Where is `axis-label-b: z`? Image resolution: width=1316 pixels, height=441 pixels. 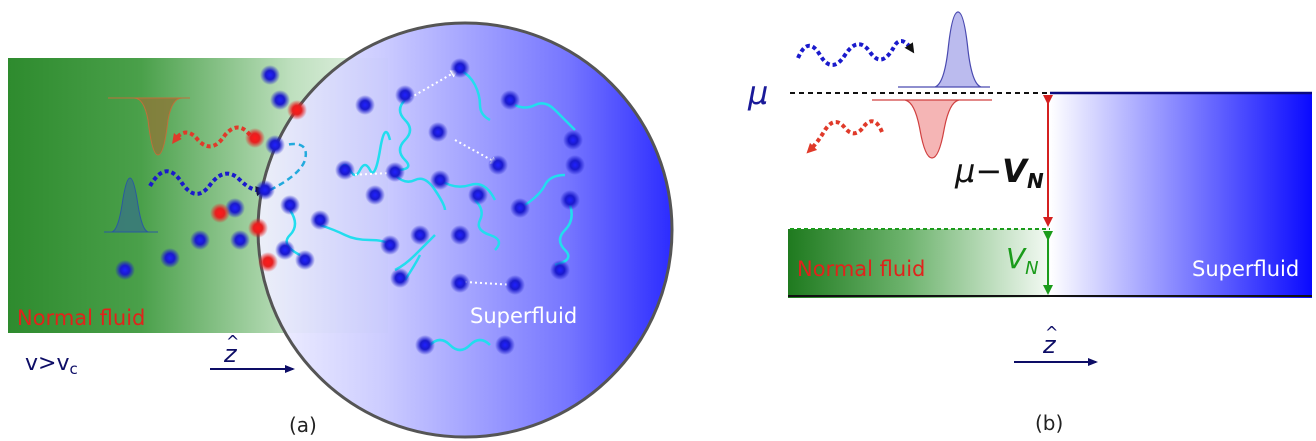 axis-label-b: z is located at coordinates (1049, 345).